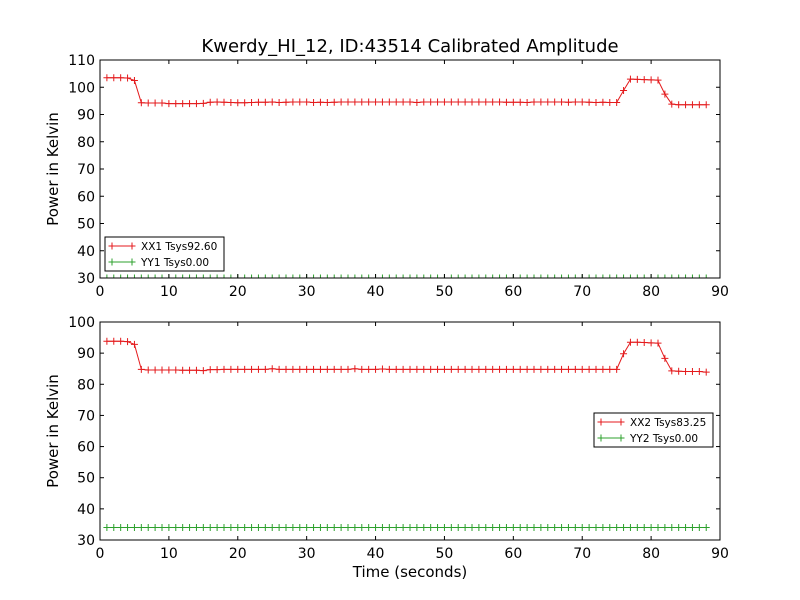 The height and width of the screenshot is (600, 800). I want to click on y-tick-label: 30, so click(86, 541).